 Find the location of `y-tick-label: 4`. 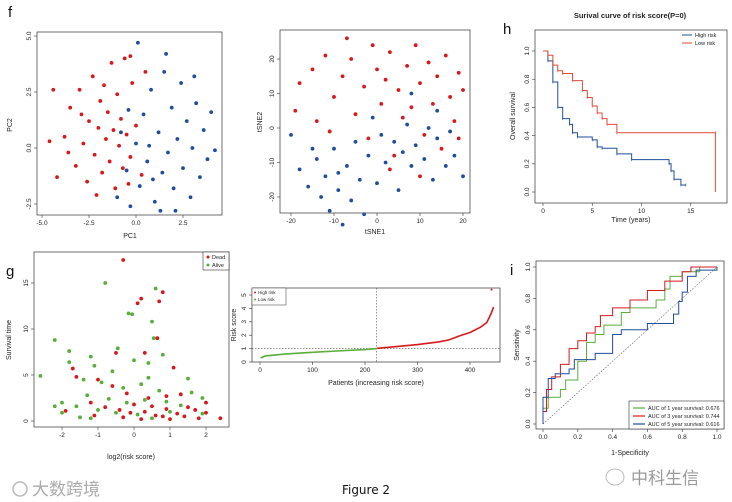

y-tick-label: 4 is located at coordinates (244, 308).